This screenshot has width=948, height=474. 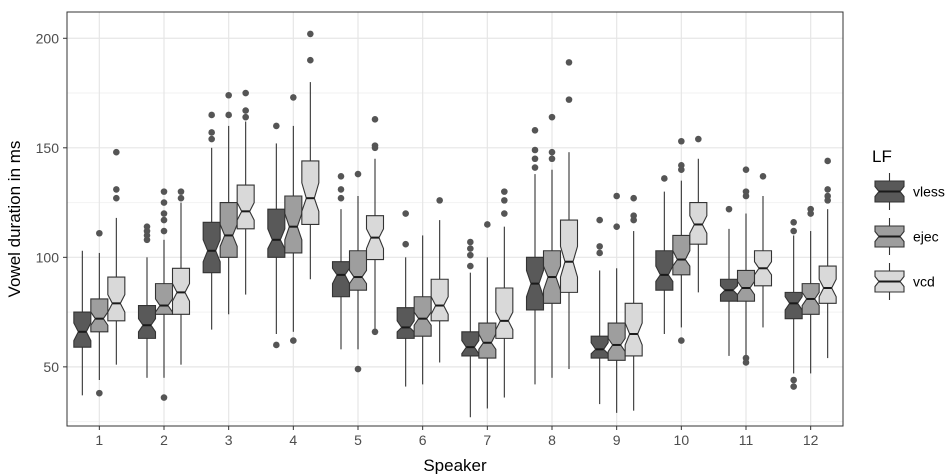 I want to click on legend-key-ejec, so click(x=889, y=236).